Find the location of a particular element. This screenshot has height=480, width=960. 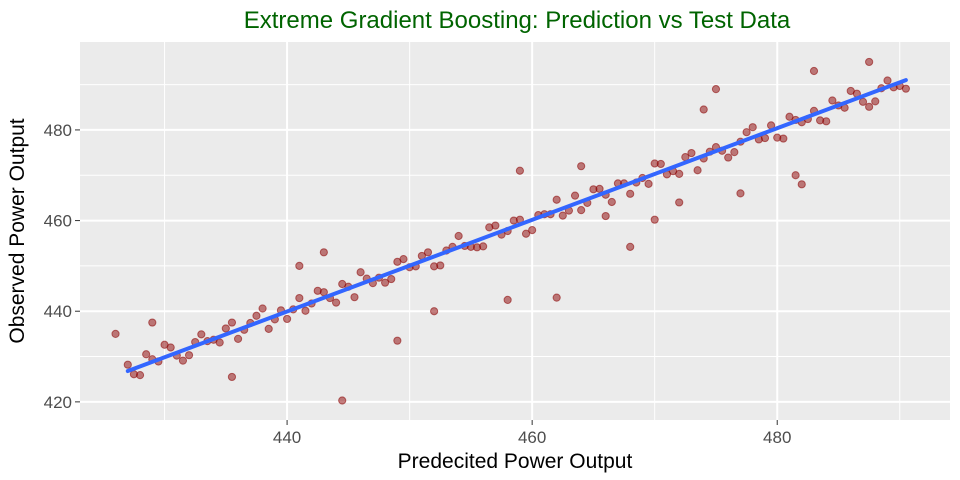

y-tick-label: 420 is located at coordinates (58, 402).